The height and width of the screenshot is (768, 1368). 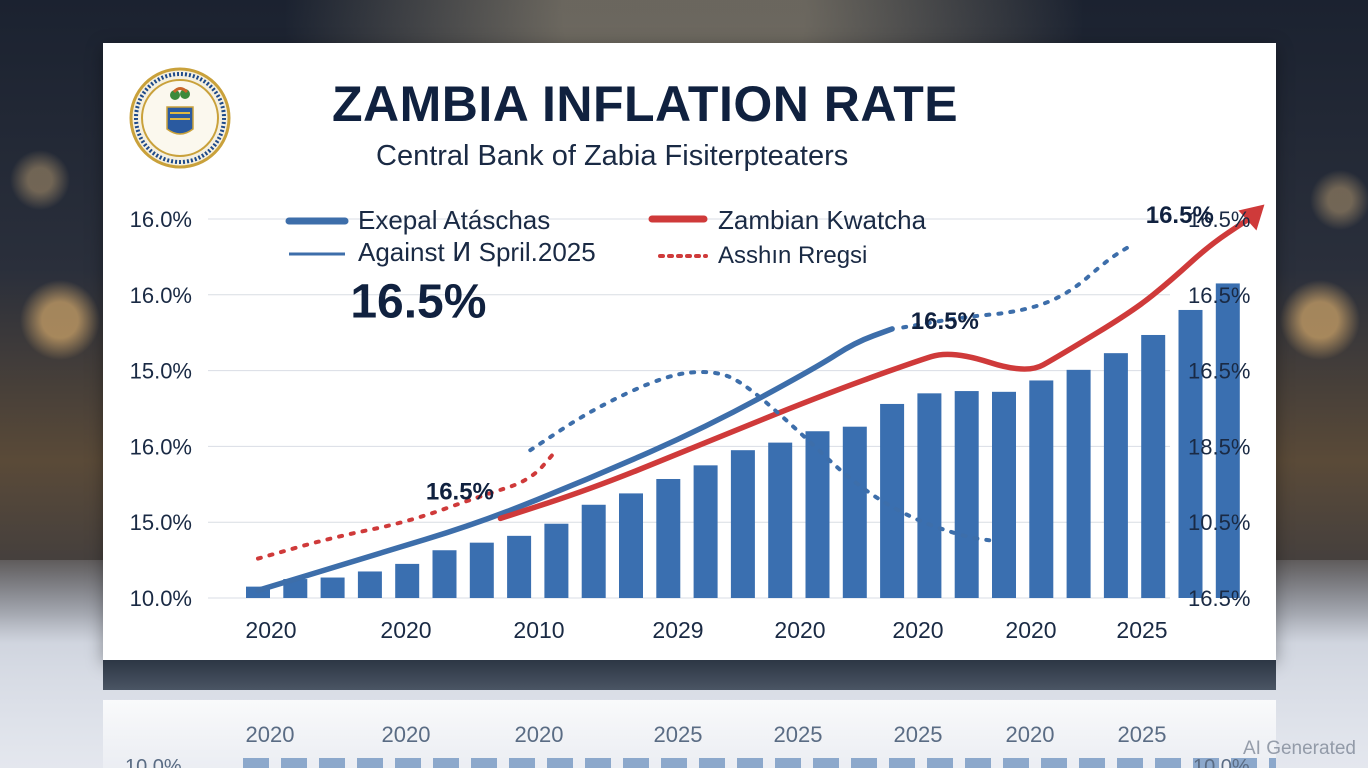 What do you see at coordinates (1219, 446) in the screenshot?
I see `y-tick-right: 18.5%` at bounding box center [1219, 446].